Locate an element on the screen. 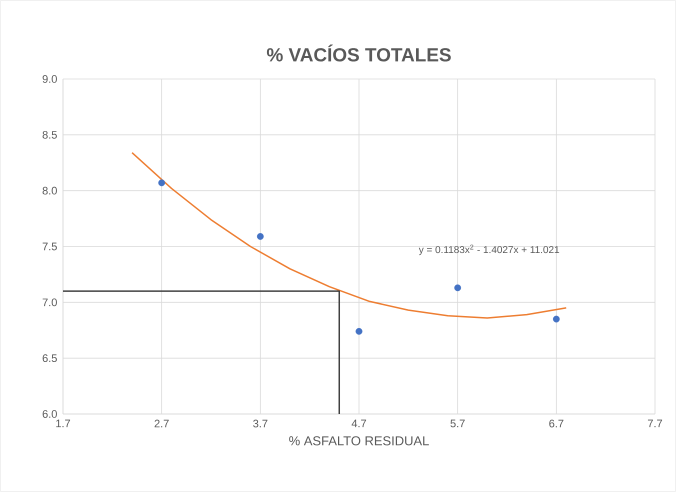 This screenshot has width=676, height=492. y-tick-label: 6.0 is located at coordinates (49, 414).